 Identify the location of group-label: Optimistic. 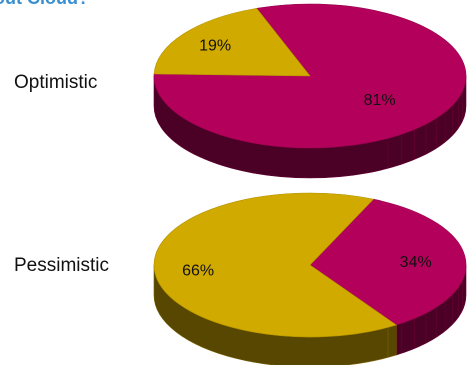
(55, 82).